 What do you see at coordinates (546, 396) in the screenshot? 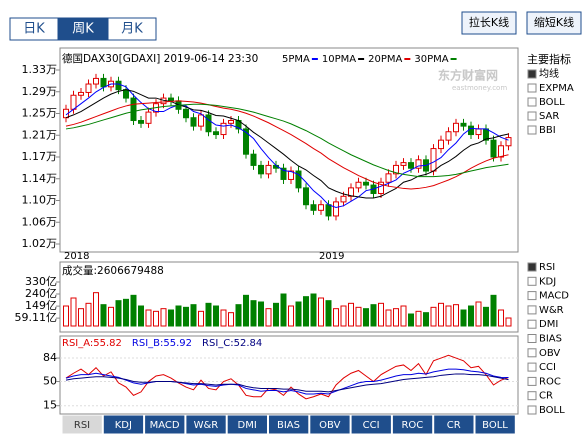
I see `indicator-option: CR` at bounding box center [546, 396].